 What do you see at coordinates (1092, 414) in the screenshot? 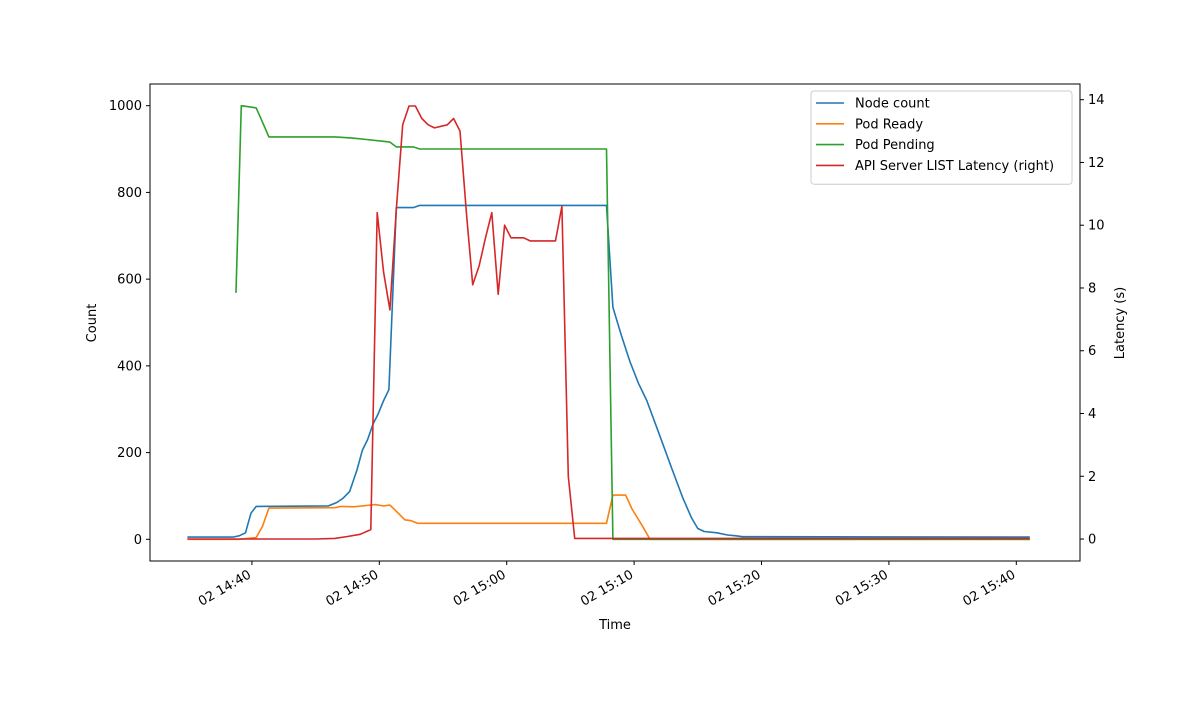
I see `y2-tick-label: 4` at bounding box center [1092, 414].